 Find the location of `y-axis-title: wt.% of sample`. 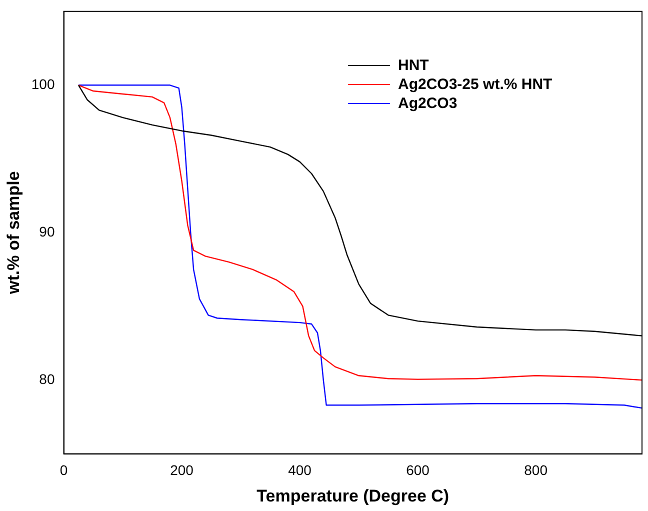

y-axis-title: wt.% of sample is located at coordinates (13, 233).